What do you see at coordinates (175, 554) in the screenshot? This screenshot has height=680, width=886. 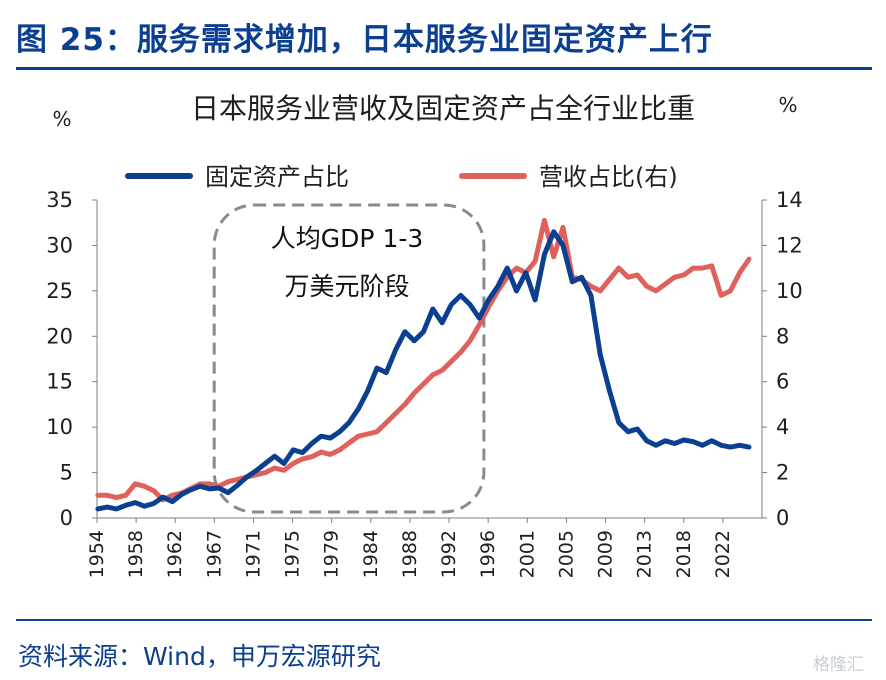 I see `x-tick-label: 1962` at bounding box center [175, 554].